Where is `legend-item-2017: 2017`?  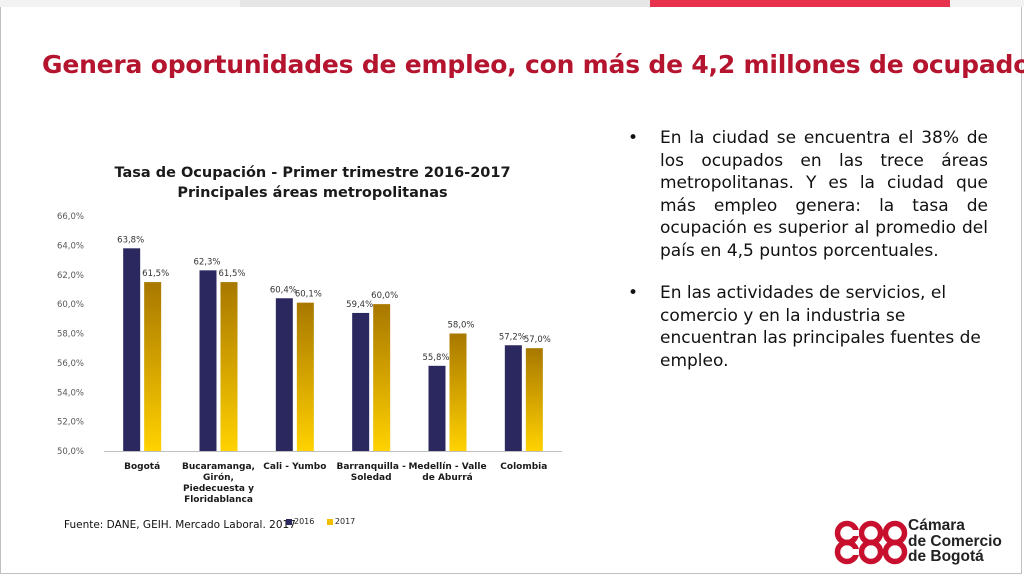
legend-item-2017: 2017 is located at coordinates (341, 521).